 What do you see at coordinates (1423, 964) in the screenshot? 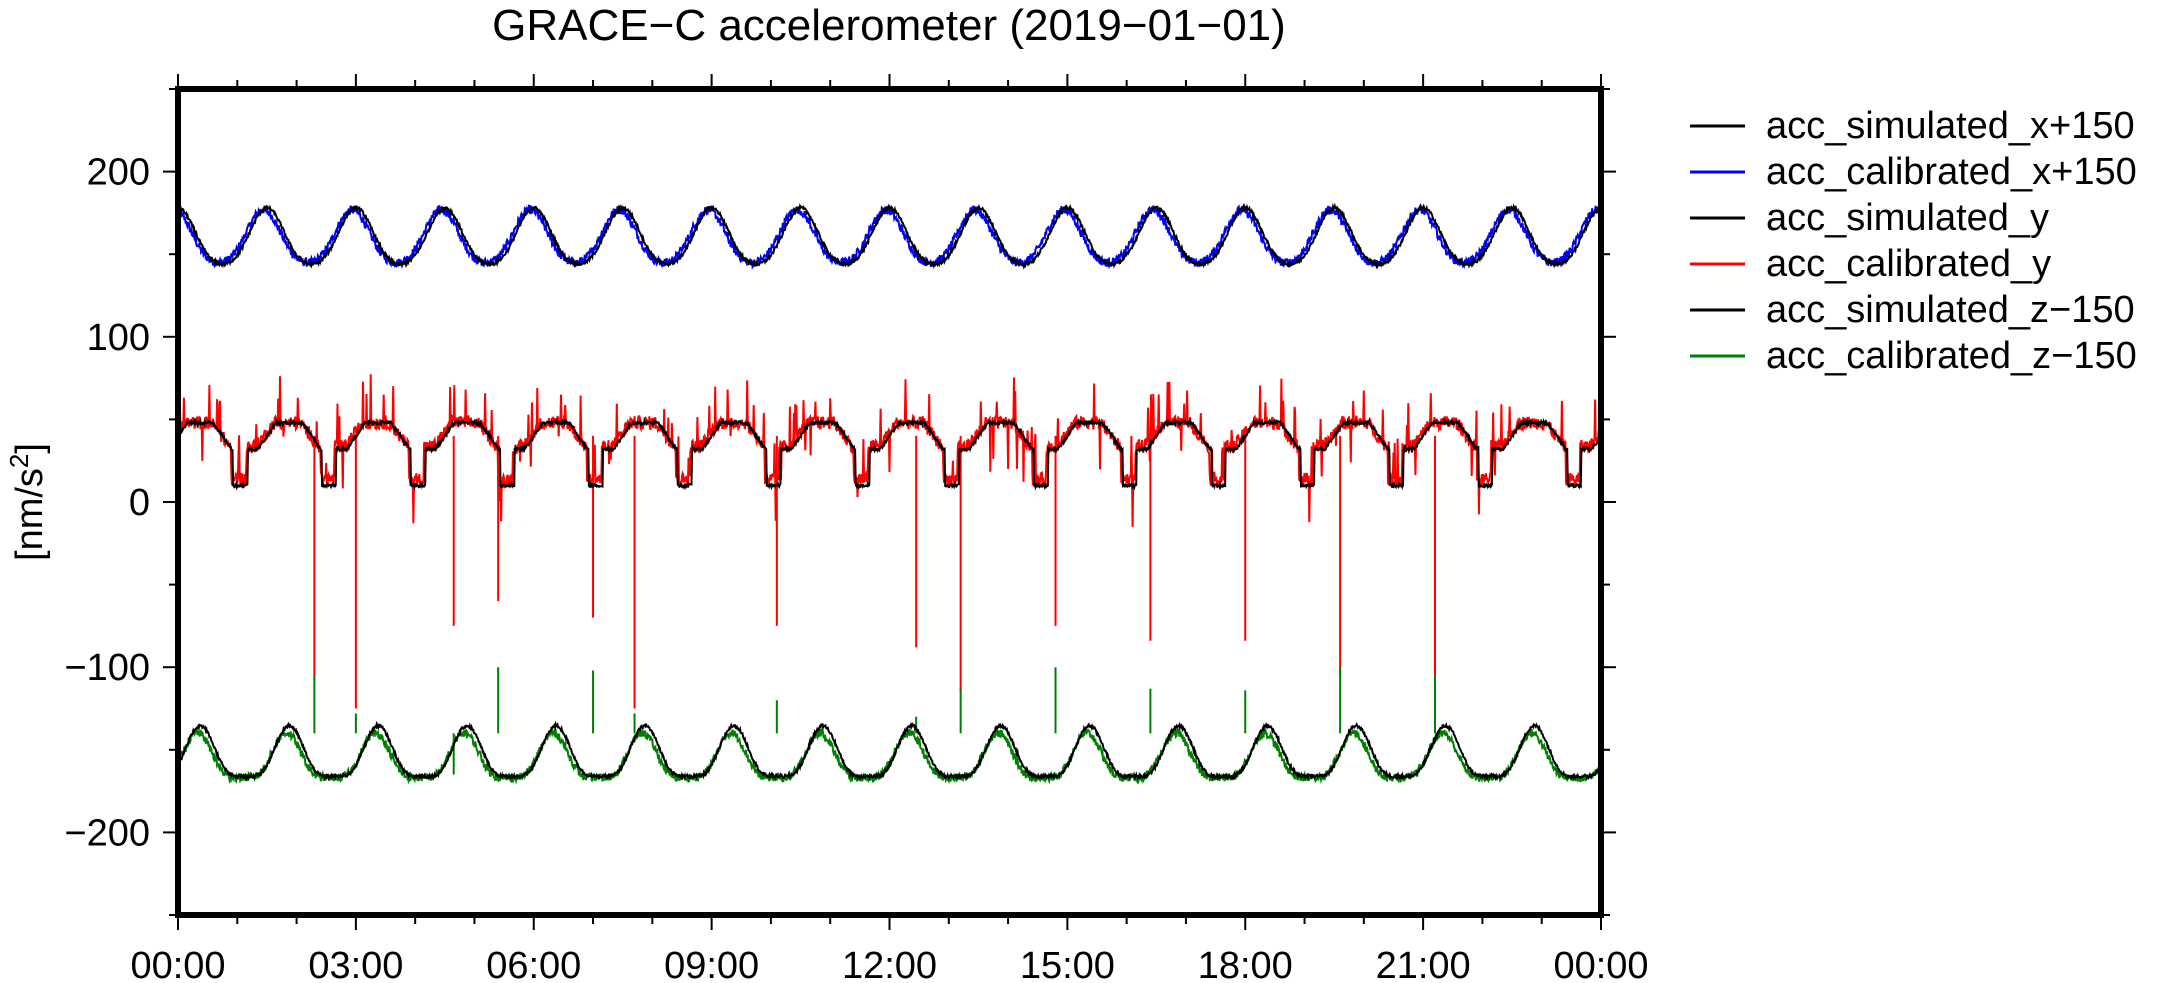
I see `x-tick-label: 21:00` at bounding box center [1423, 964].